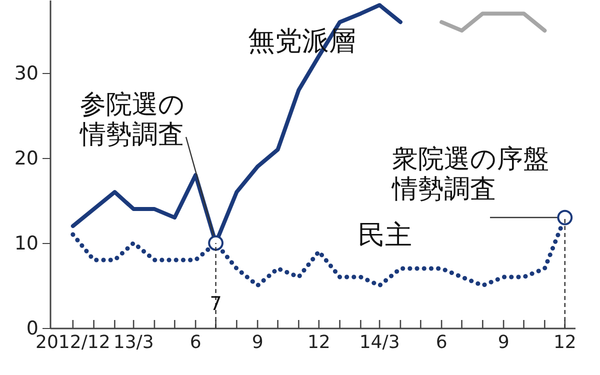 This screenshot has width=600, height=375. I want to click on y-tick-label: 30, so click(26, 73).